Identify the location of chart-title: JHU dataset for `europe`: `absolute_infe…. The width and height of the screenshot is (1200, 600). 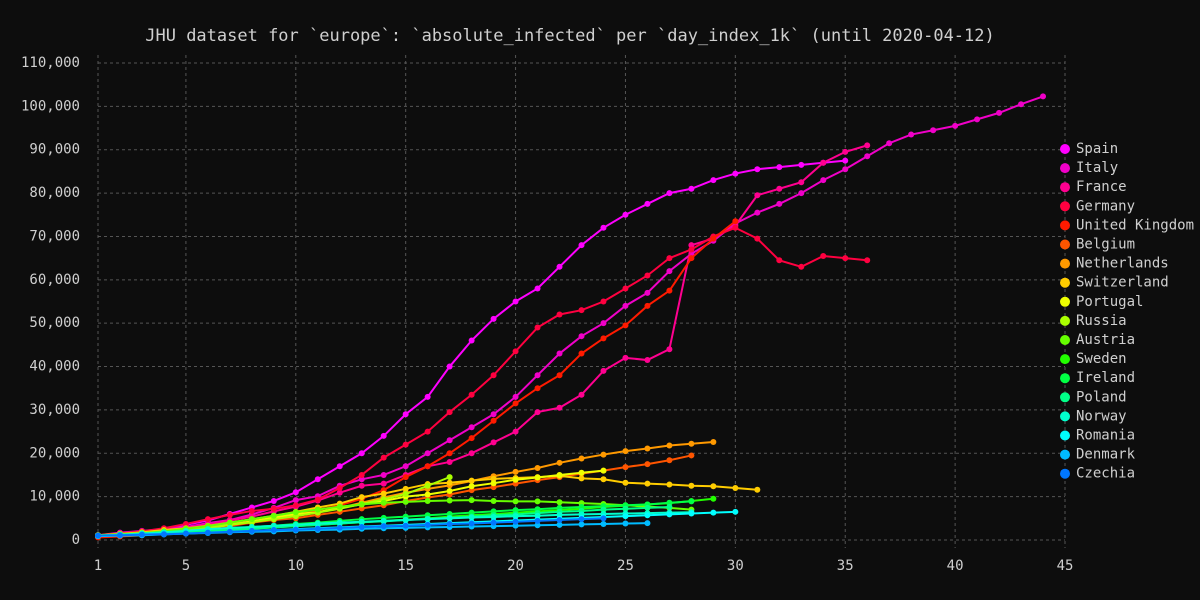
(570, 36).